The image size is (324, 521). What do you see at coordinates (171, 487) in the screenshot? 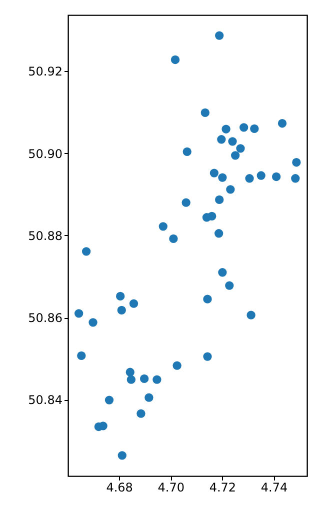
I see `x-tick-label: 4.70` at bounding box center [171, 487].